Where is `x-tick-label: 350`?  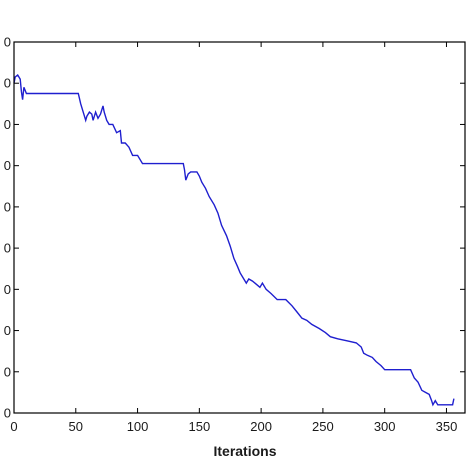
x-tick-label: 350 is located at coordinates (447, 426).